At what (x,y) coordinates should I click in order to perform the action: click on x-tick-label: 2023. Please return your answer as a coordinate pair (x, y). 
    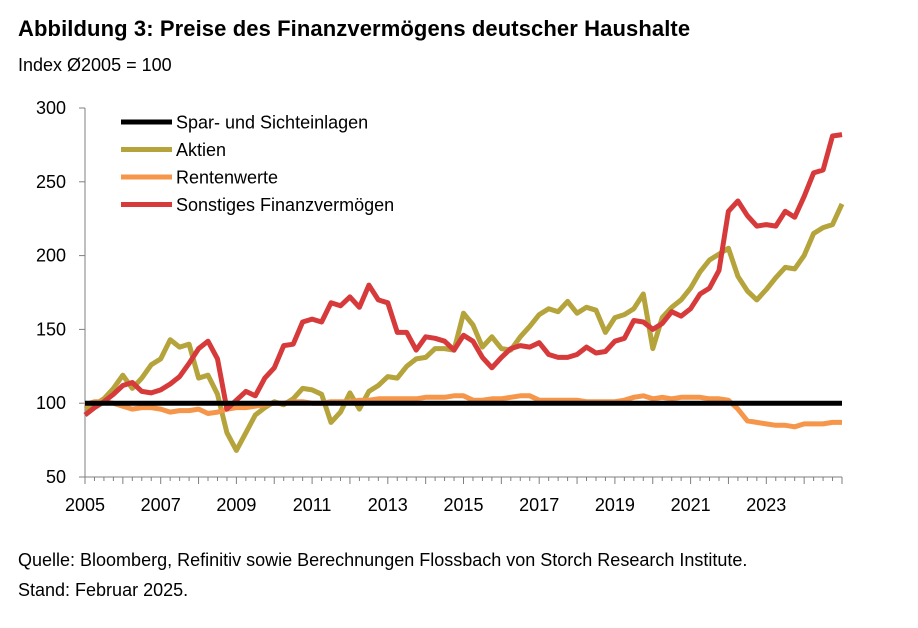
    Looking at the image, I should click on (766, 505).